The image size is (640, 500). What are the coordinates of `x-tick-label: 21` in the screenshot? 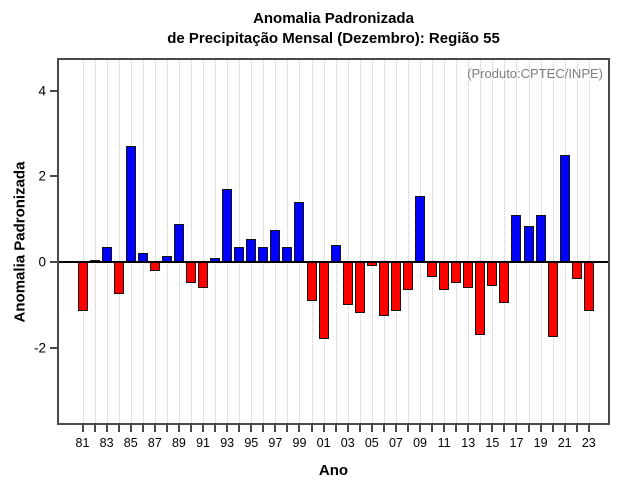 It's located at (564, 443).